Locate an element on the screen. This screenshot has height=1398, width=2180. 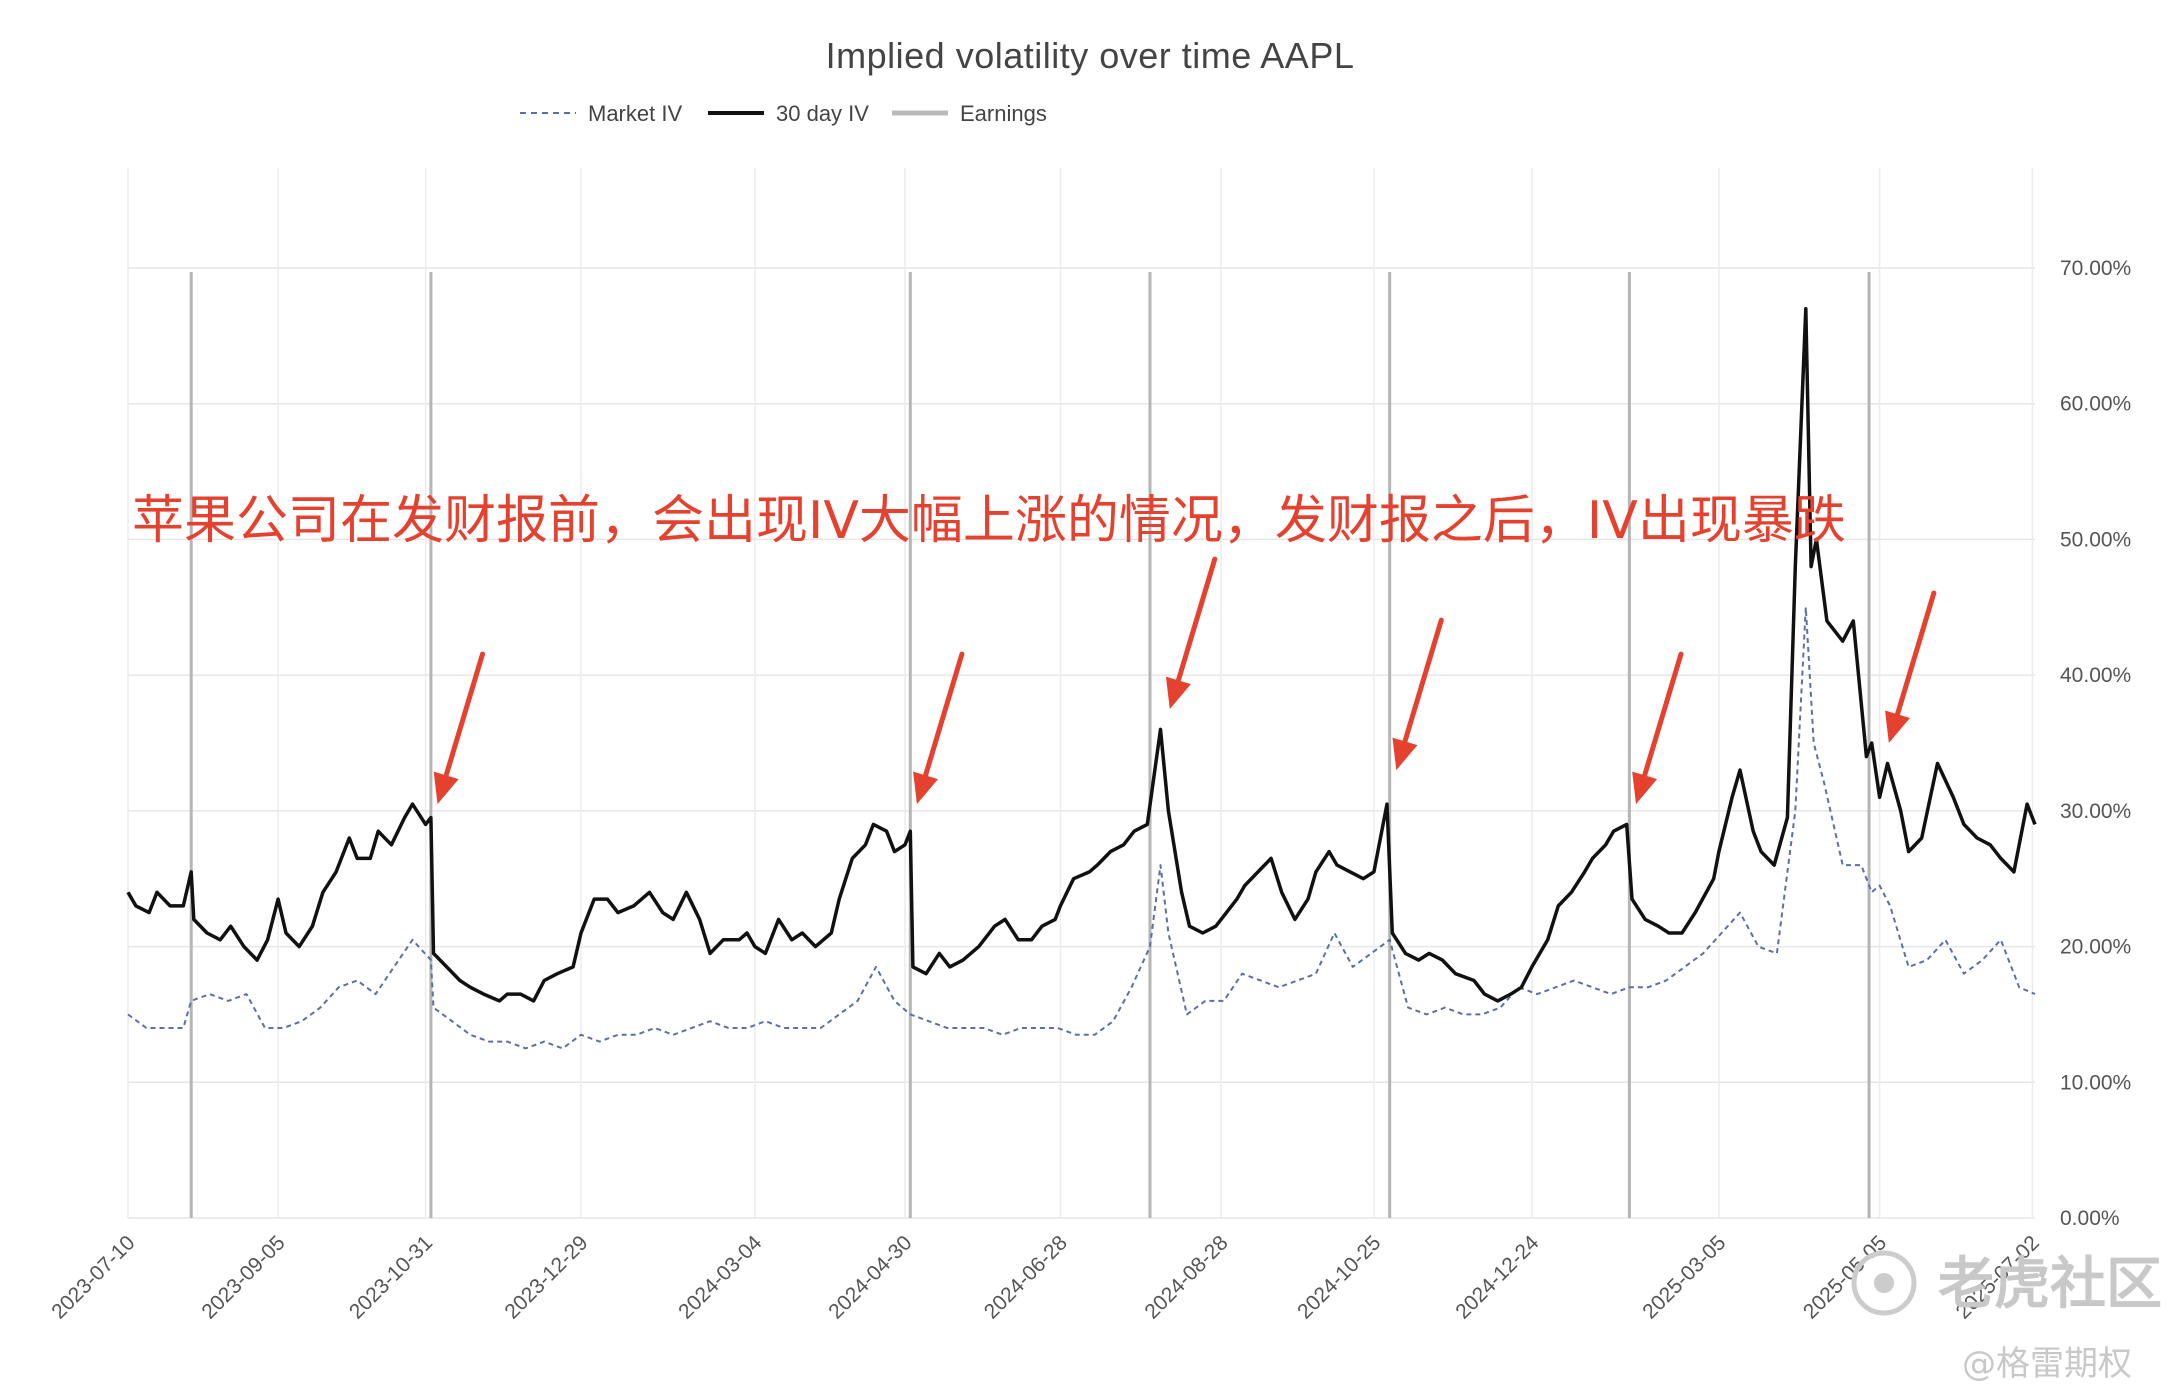
y-tick-label: 50.00% is located at coordinates (2095, 539).